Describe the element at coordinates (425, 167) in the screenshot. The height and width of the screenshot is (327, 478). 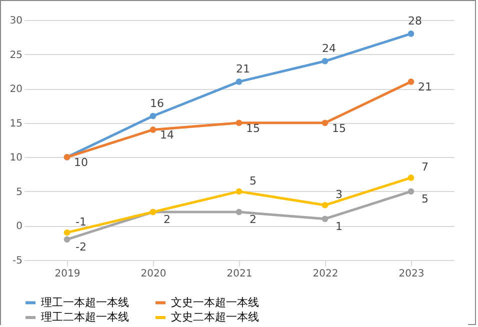
I see `data-label: 7` at that location.